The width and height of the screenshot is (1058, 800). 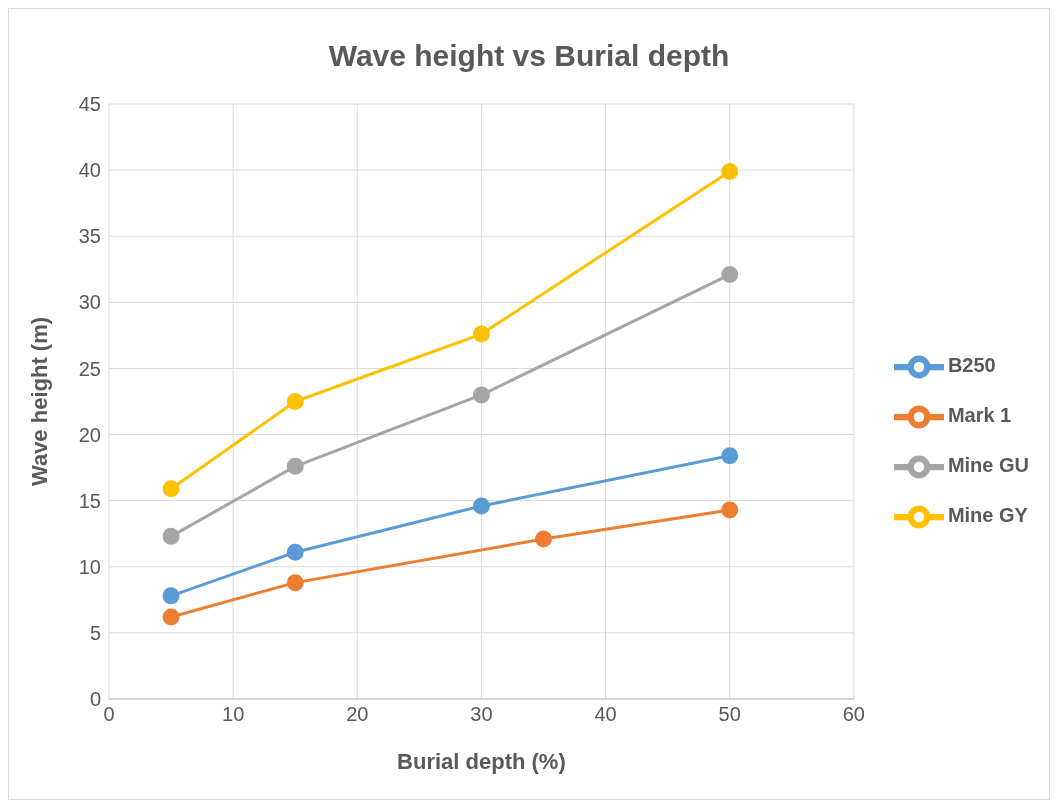 What do you see at coordinates (853, 714) in the screenshot?
I see `x-tick-label: 60` at bounding box center [853, 714].